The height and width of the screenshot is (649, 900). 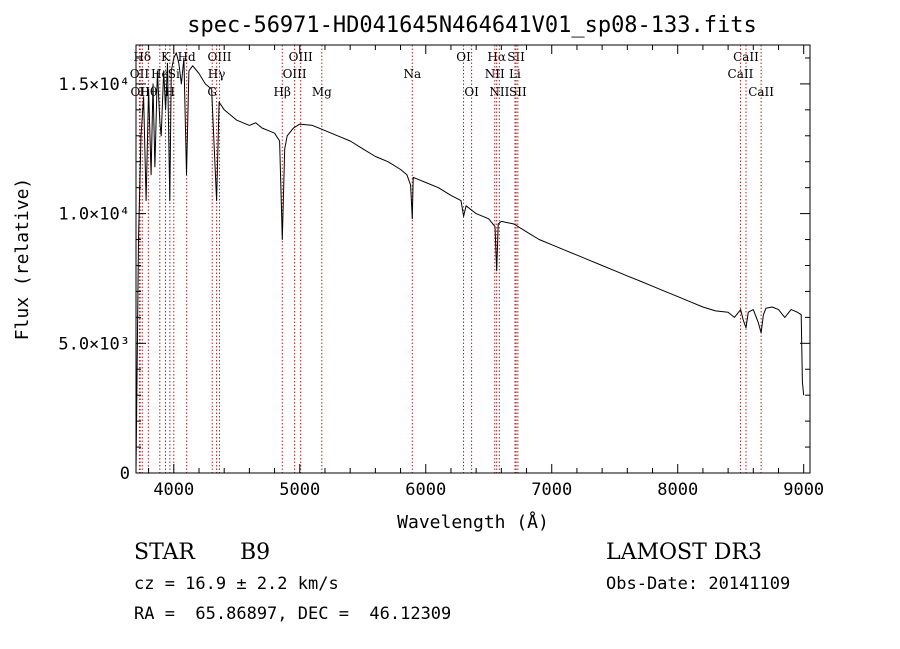 I want to click on y-tick-label-2: 1.0×10⁴, so click(x=94, y=215).